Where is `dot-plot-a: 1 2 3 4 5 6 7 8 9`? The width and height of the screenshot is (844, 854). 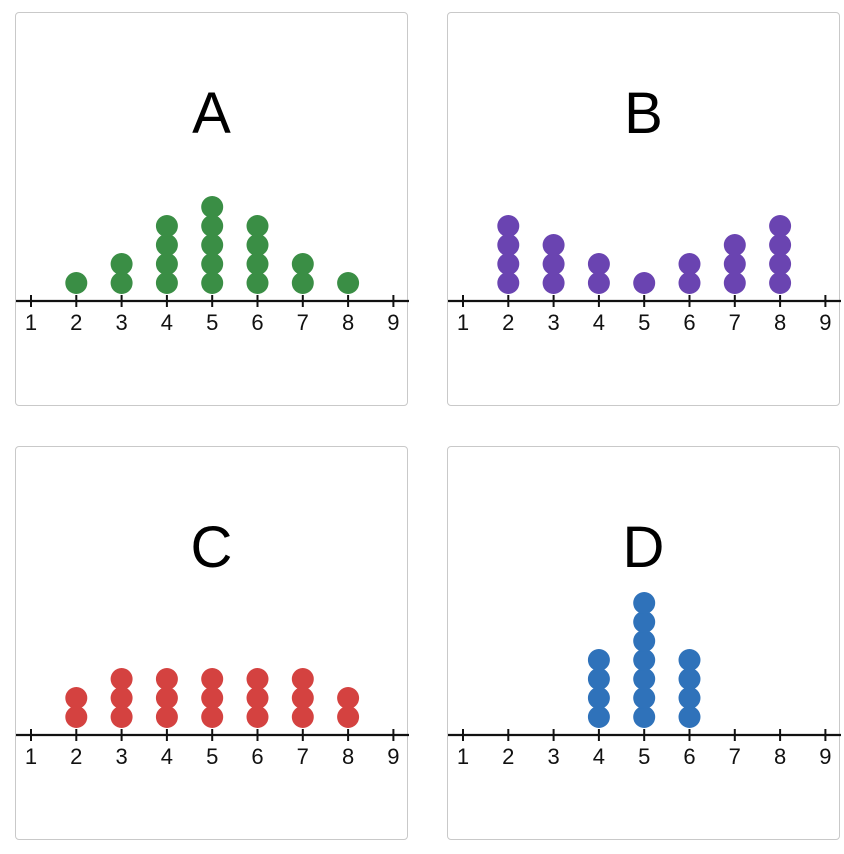 dot-plot-a: 1 2 3 4 5 6 7 8 9 is located at coordinates (212, 265).